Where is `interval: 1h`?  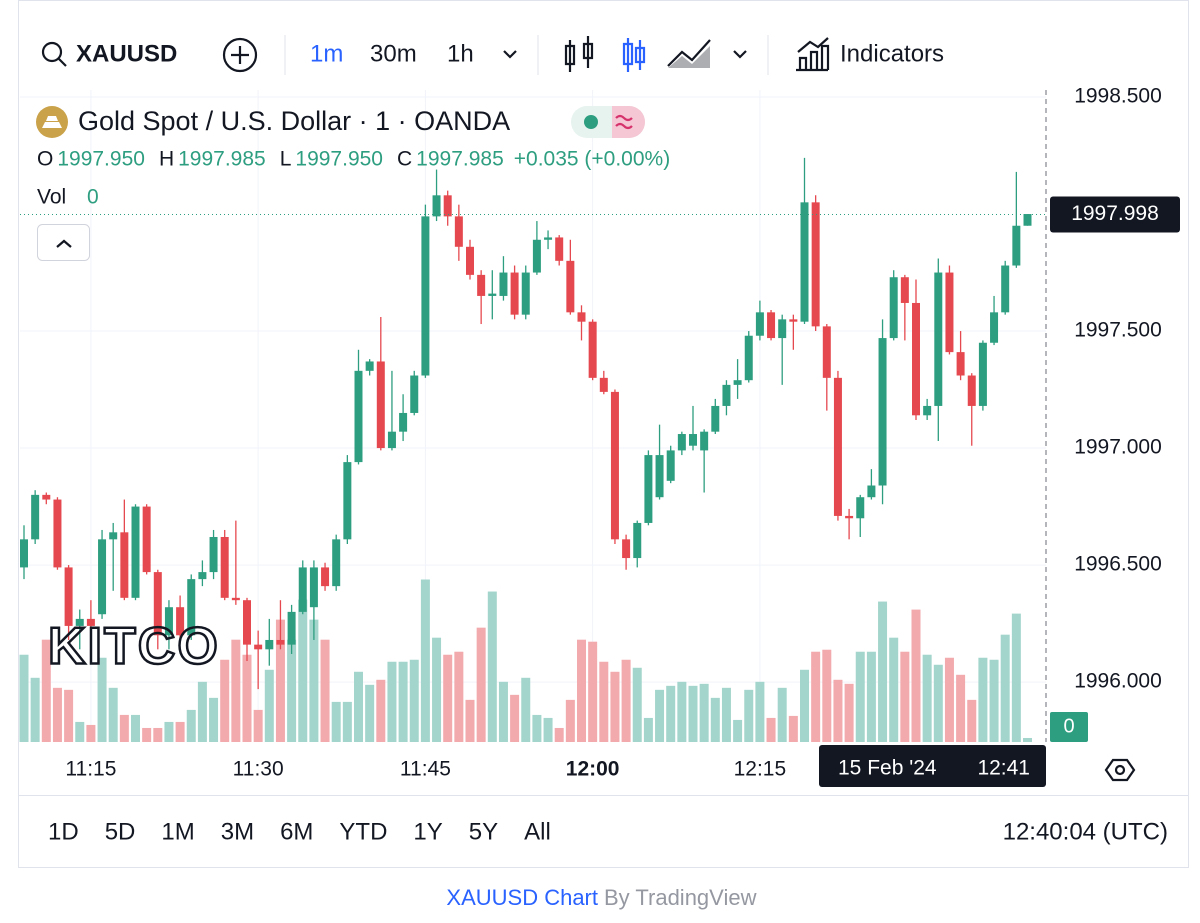 interval: 1h is located at coordinates (460, 53).